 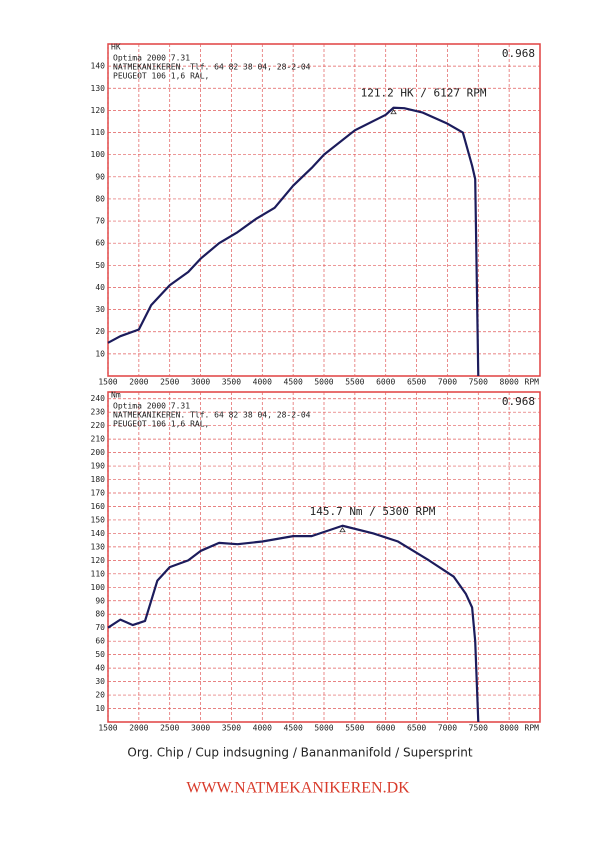 I want to click on y-tick-label: 160, so click(x=98, y=506).